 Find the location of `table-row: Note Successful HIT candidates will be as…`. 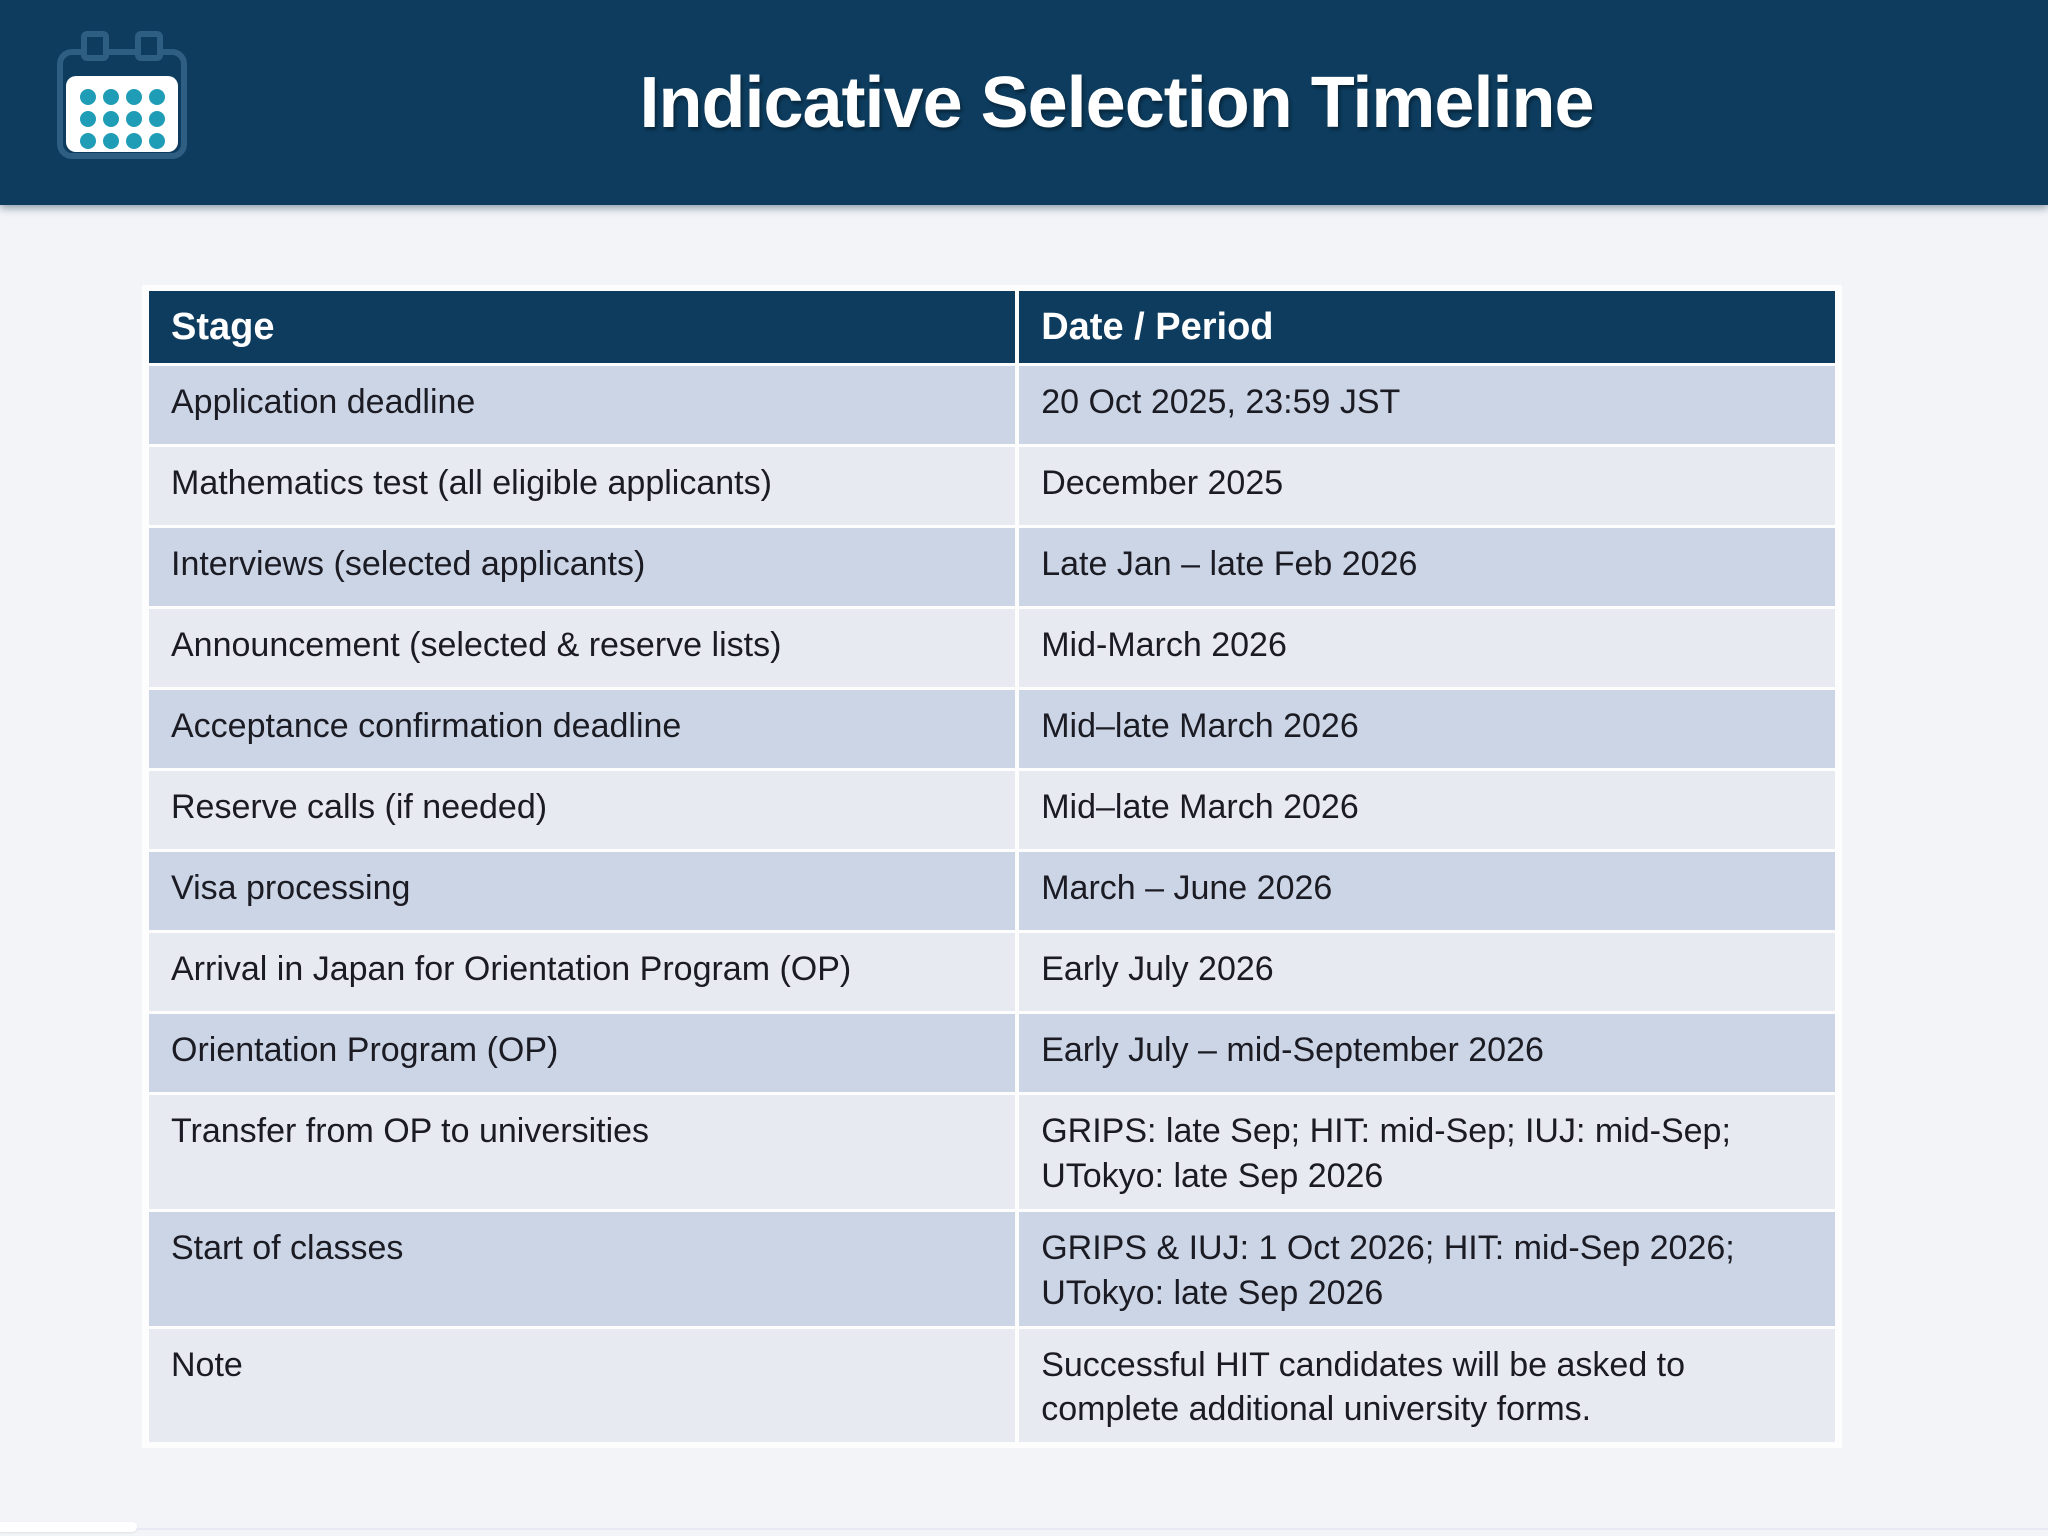

table-row: Note Successful HIT candidates will be as… is located at coordinates (992, 1385).